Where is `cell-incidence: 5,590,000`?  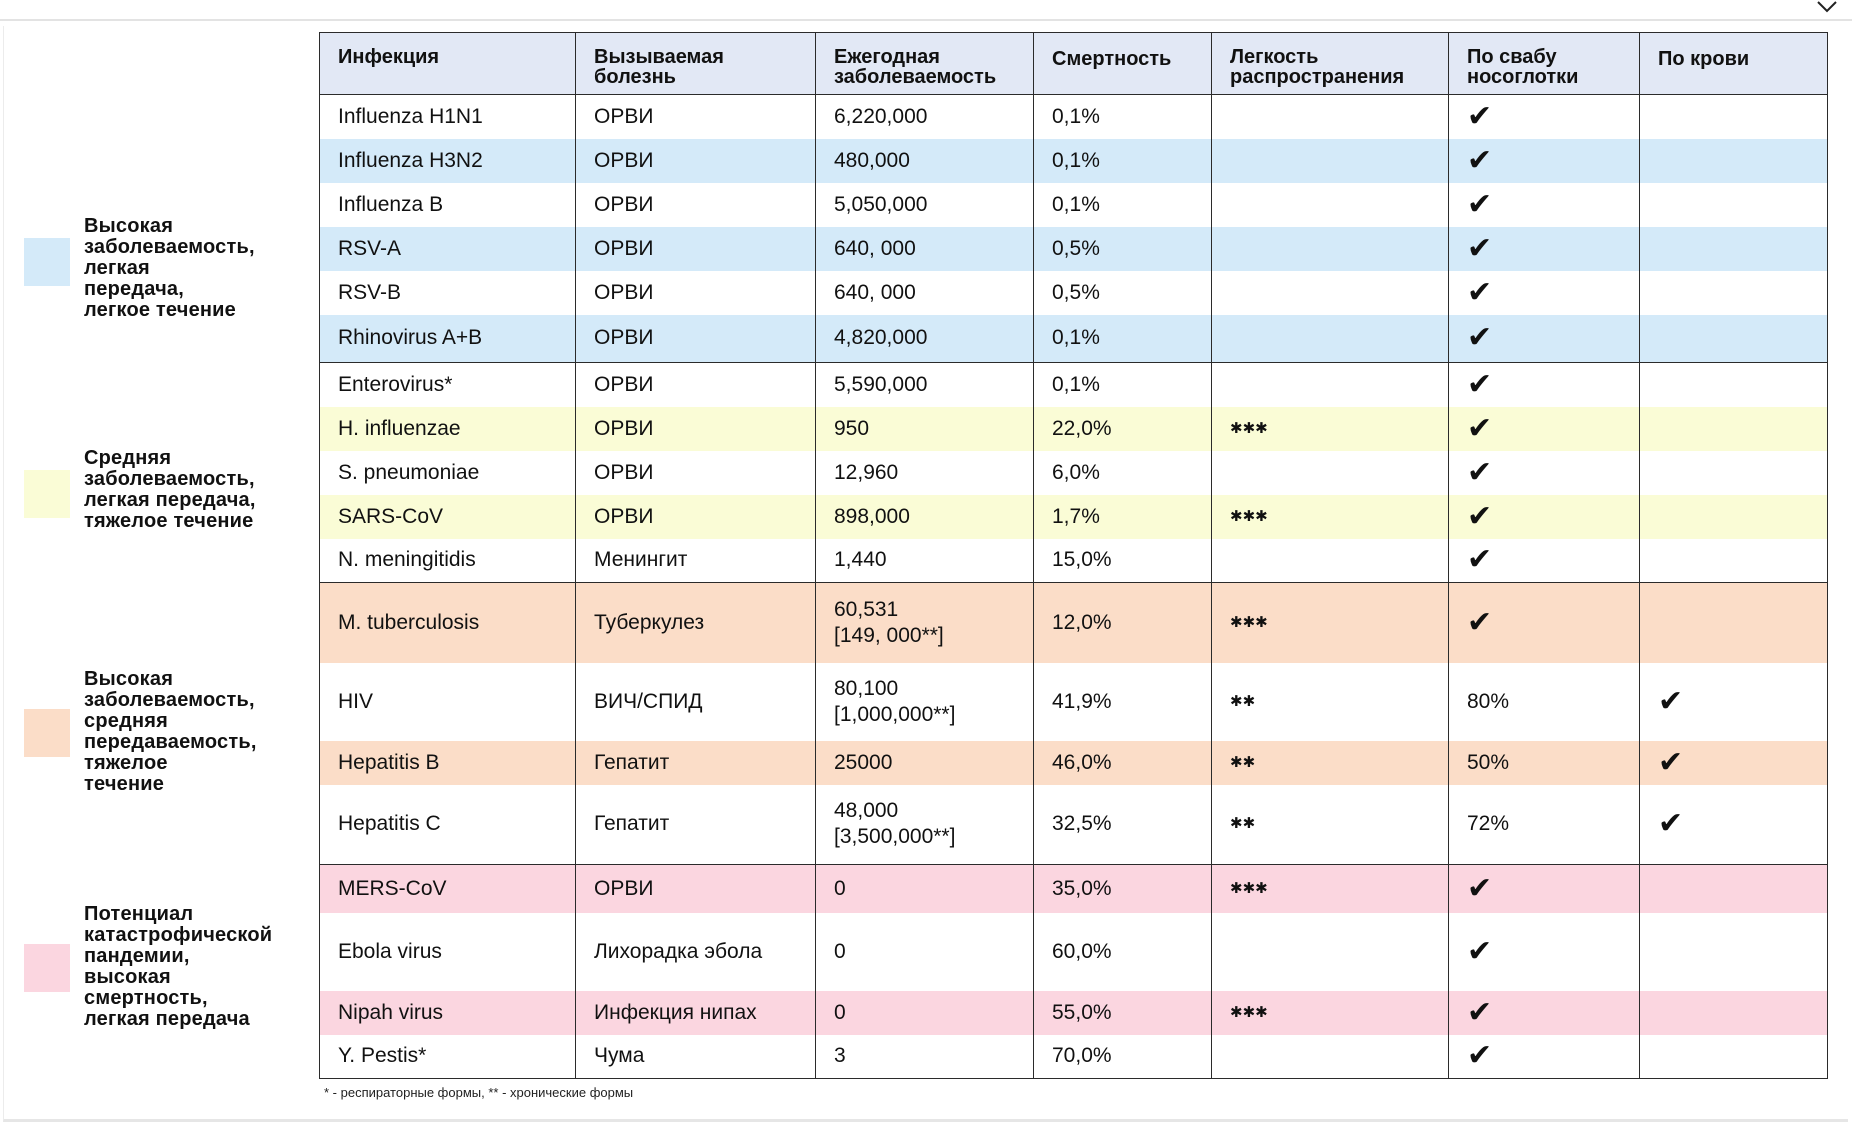
cell-incidence: 5,590,000 is located at coordinates (924, 384).